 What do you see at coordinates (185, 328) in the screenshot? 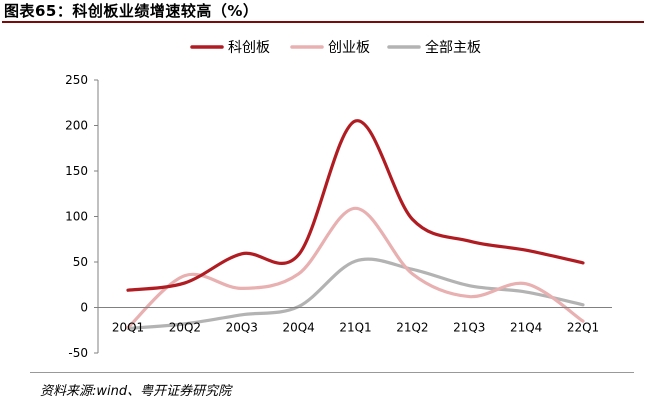
I see `x-tick-label: 20Q2` at bounding box center [185, 328].